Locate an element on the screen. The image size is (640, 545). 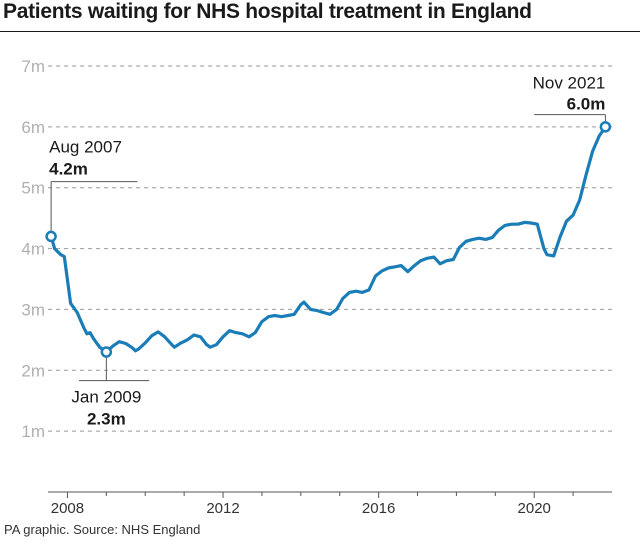
y-tick-label: 6m is located at coordinates (33, 127).